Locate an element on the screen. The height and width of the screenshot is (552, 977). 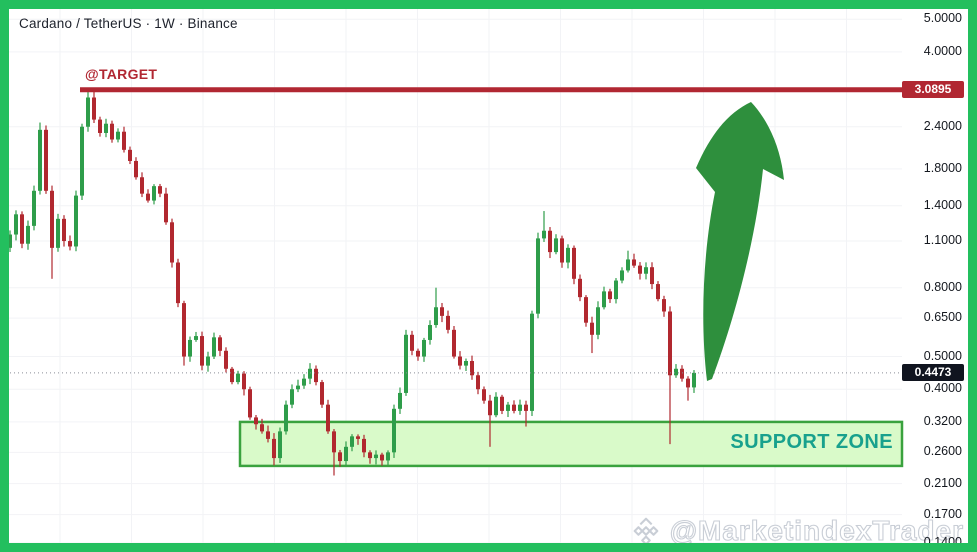
target-price-tag: 3.0895 is located at coordinates (933, 90).